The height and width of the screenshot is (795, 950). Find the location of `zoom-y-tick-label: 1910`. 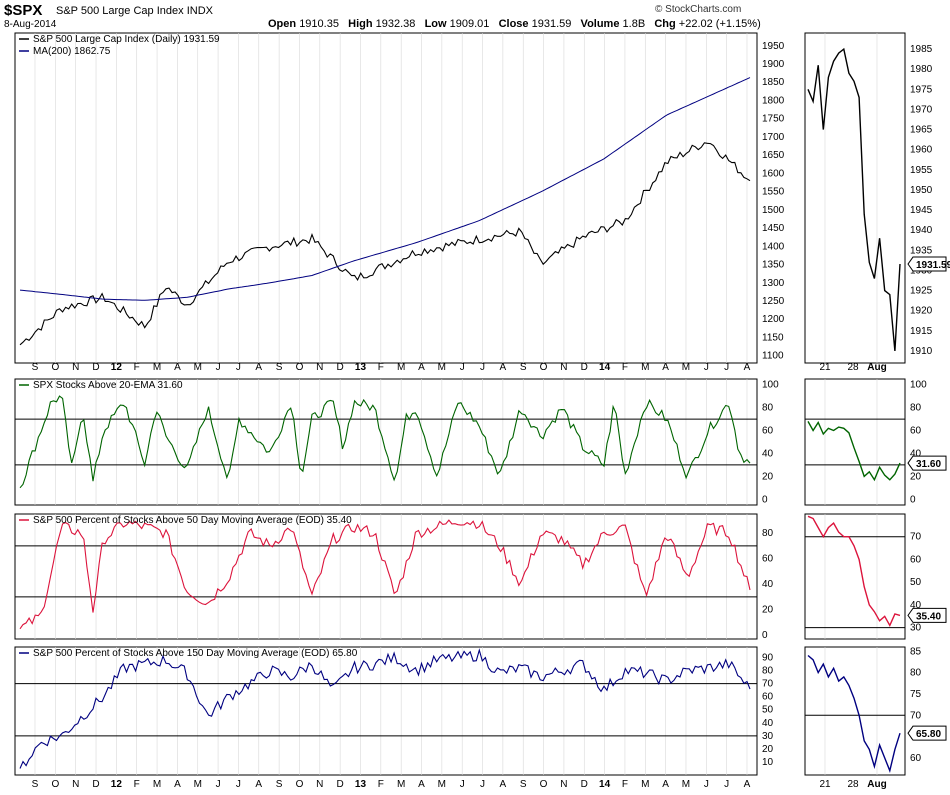

zoom-y-tick-label: 1910 is located at coordinates (921, 351).